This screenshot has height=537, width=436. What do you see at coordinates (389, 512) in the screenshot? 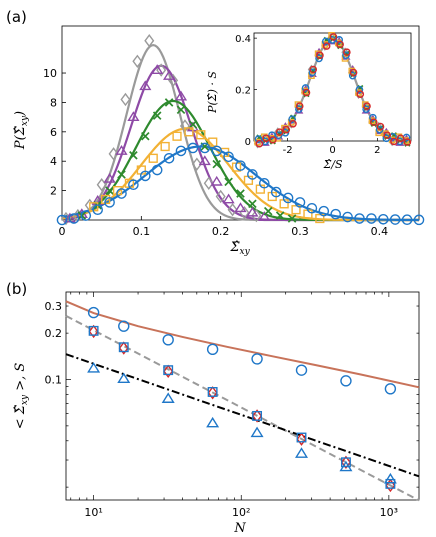
I see `panel-b-x-tick-label: 10³` at bounding box center [389, 512].